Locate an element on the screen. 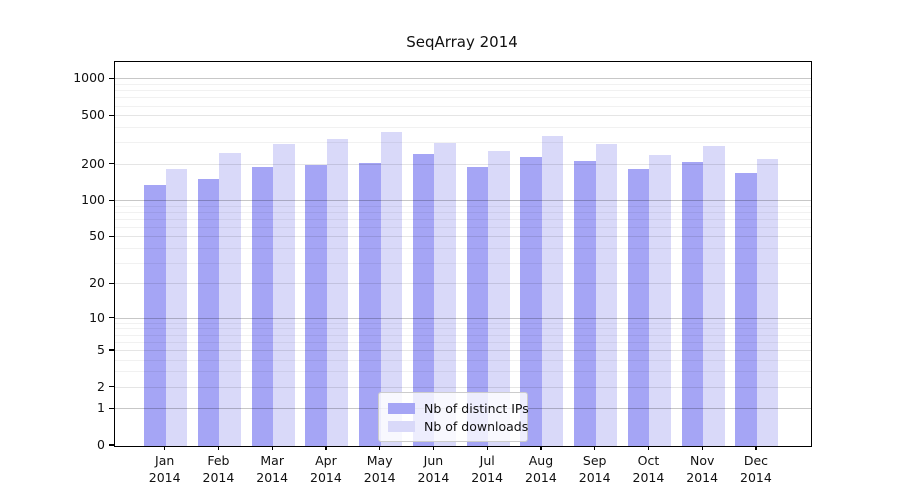  bar-downloads-apr is located at coordinates (337, 292).